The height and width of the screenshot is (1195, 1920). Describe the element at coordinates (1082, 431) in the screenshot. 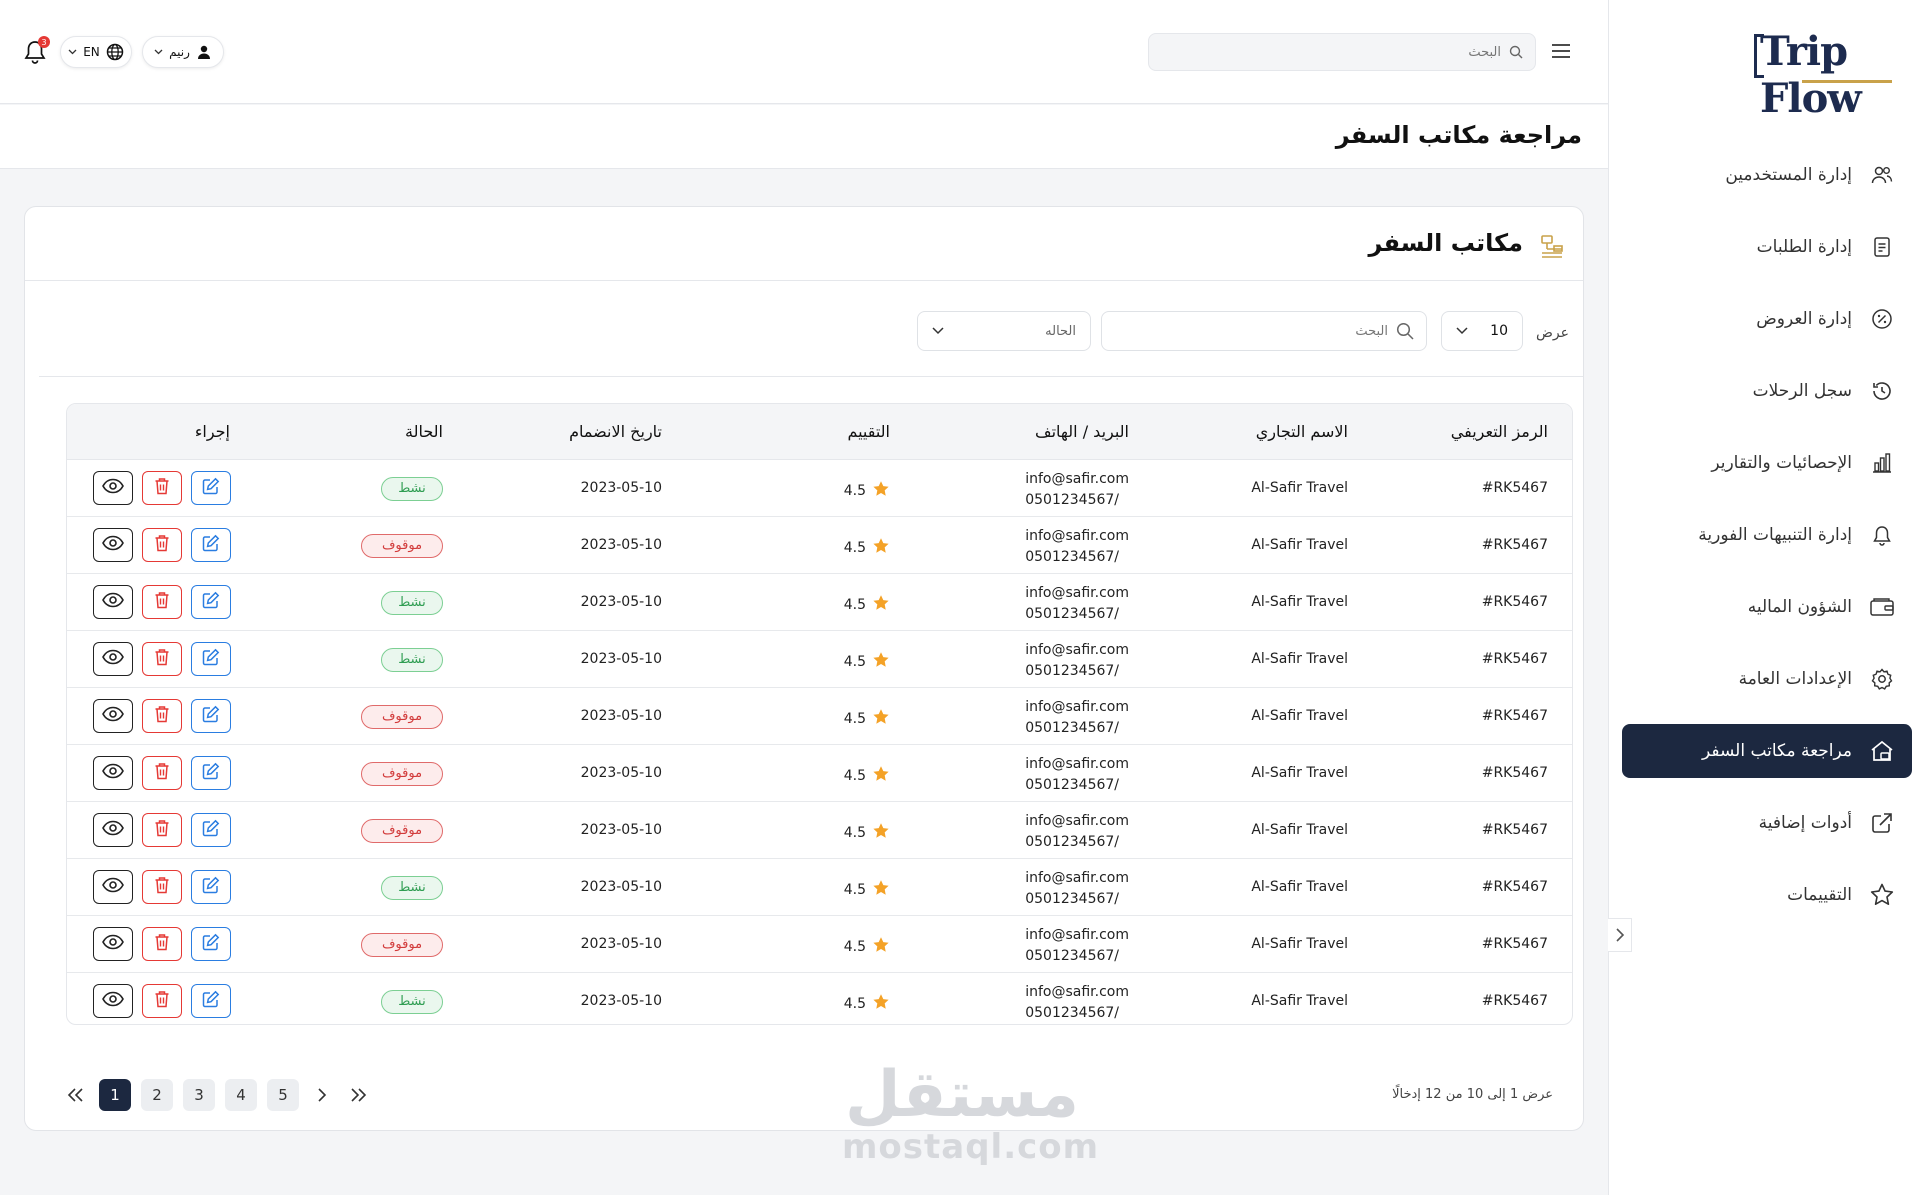

I see `column-header-contact: البريد / الهاتف` at that location.